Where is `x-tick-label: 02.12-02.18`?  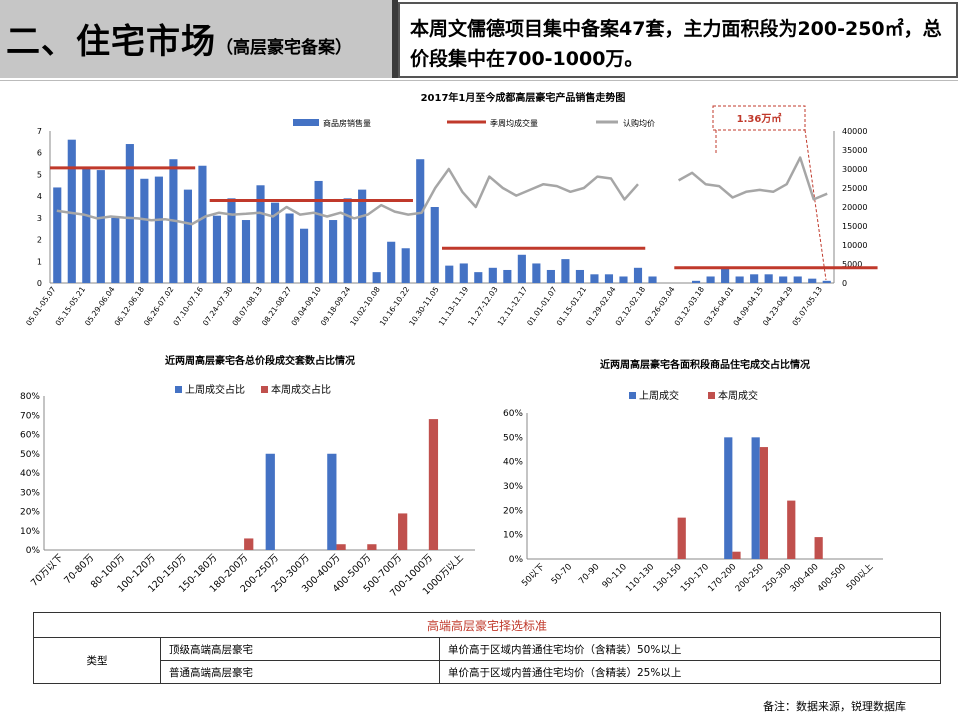 x-tick-label: 02.12-02.18 is located at coordinates (631, 306).